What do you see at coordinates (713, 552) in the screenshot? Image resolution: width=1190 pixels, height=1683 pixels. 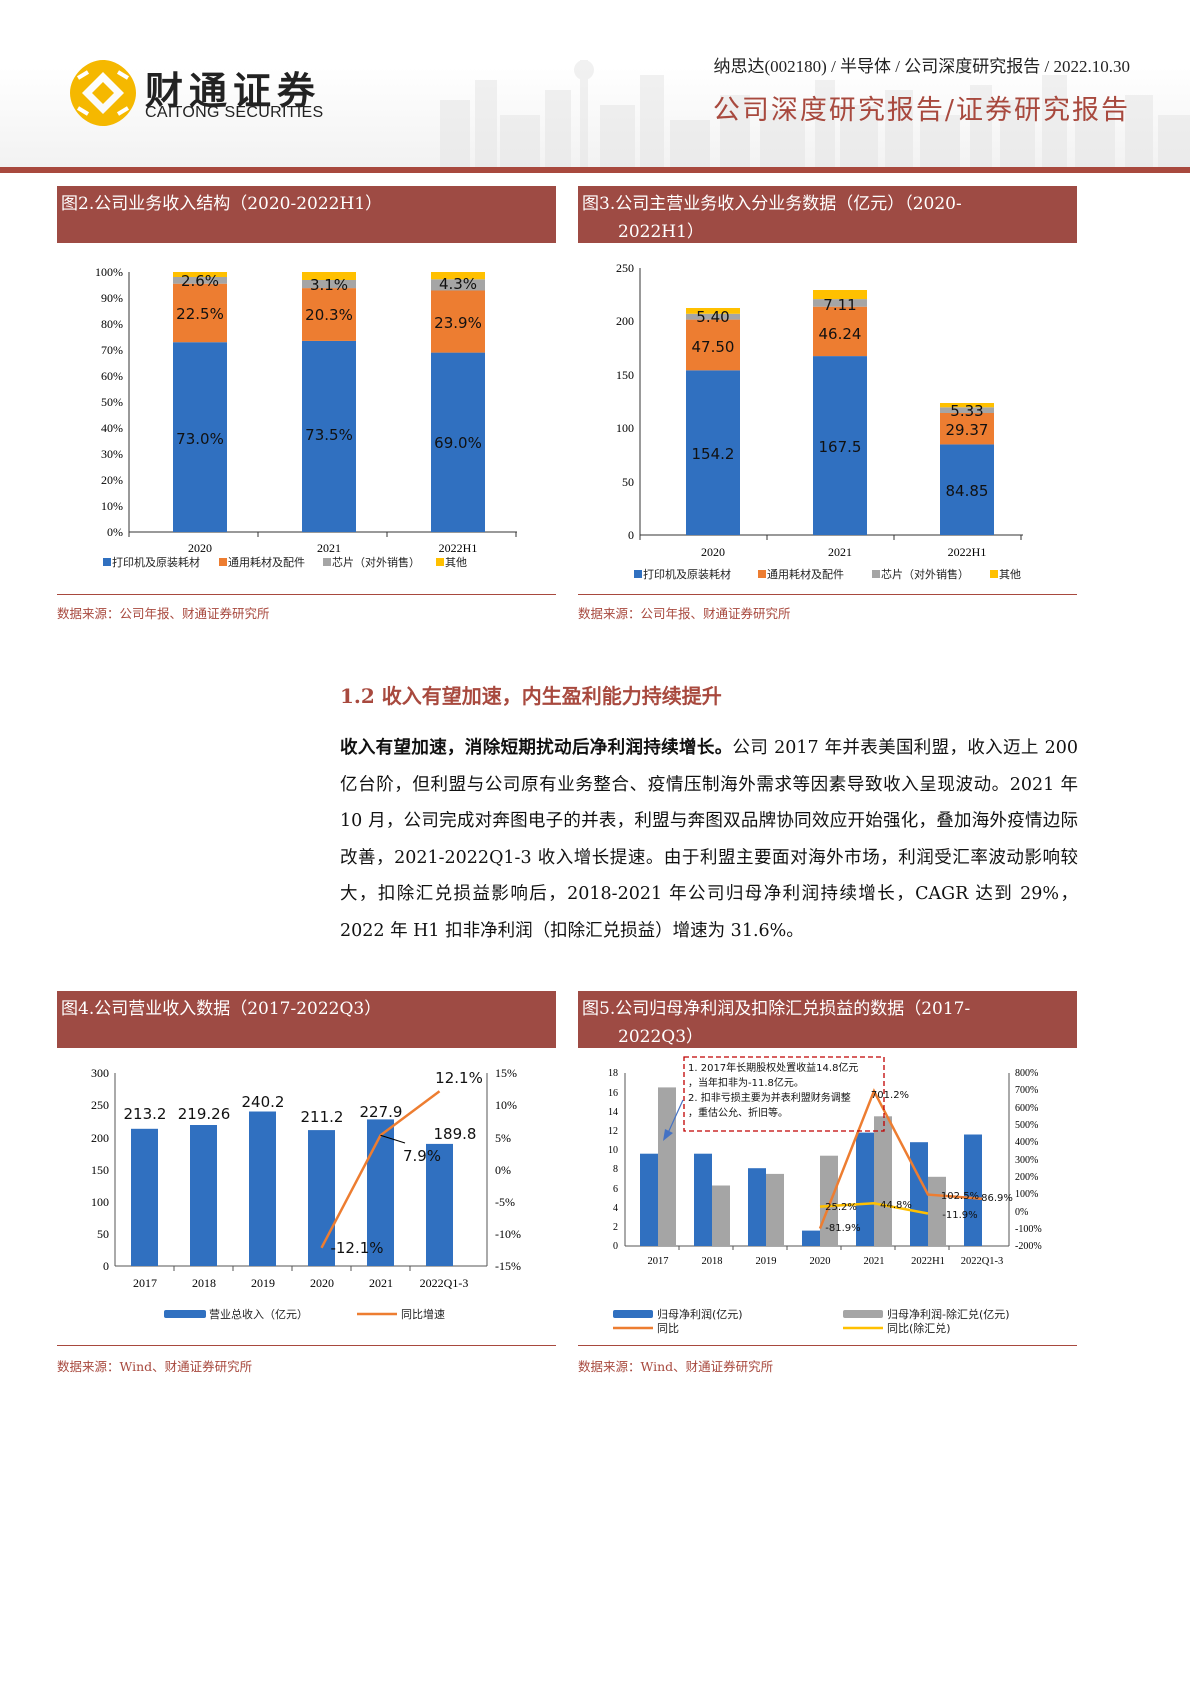 I see `svg-text: 2020` at bounding box center [713, 552].